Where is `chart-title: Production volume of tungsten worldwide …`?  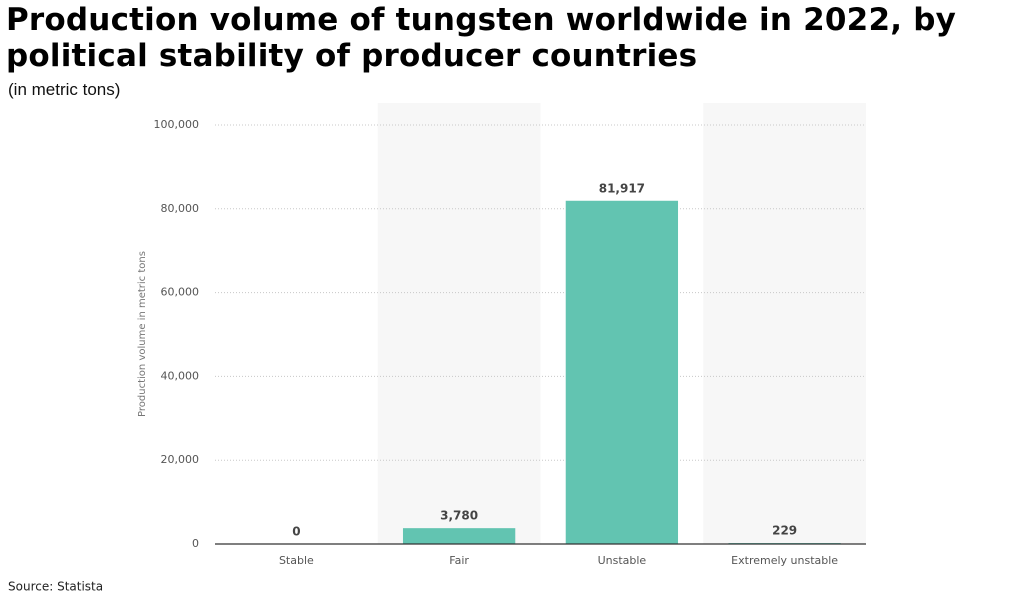 chart-title: Production volume of tungsten worldwide … is located at coordinates (481, 38).